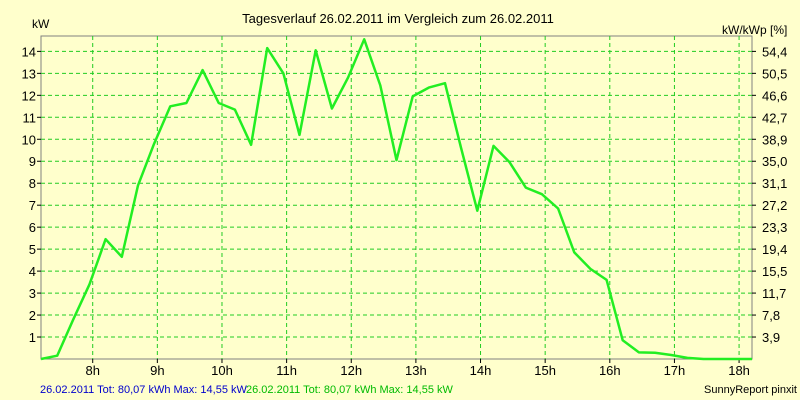 The image size is (800, 400). Describe the element at coordinates (29, 73) in the screenshot. I see `y-tick-label-left: 13` at that location.